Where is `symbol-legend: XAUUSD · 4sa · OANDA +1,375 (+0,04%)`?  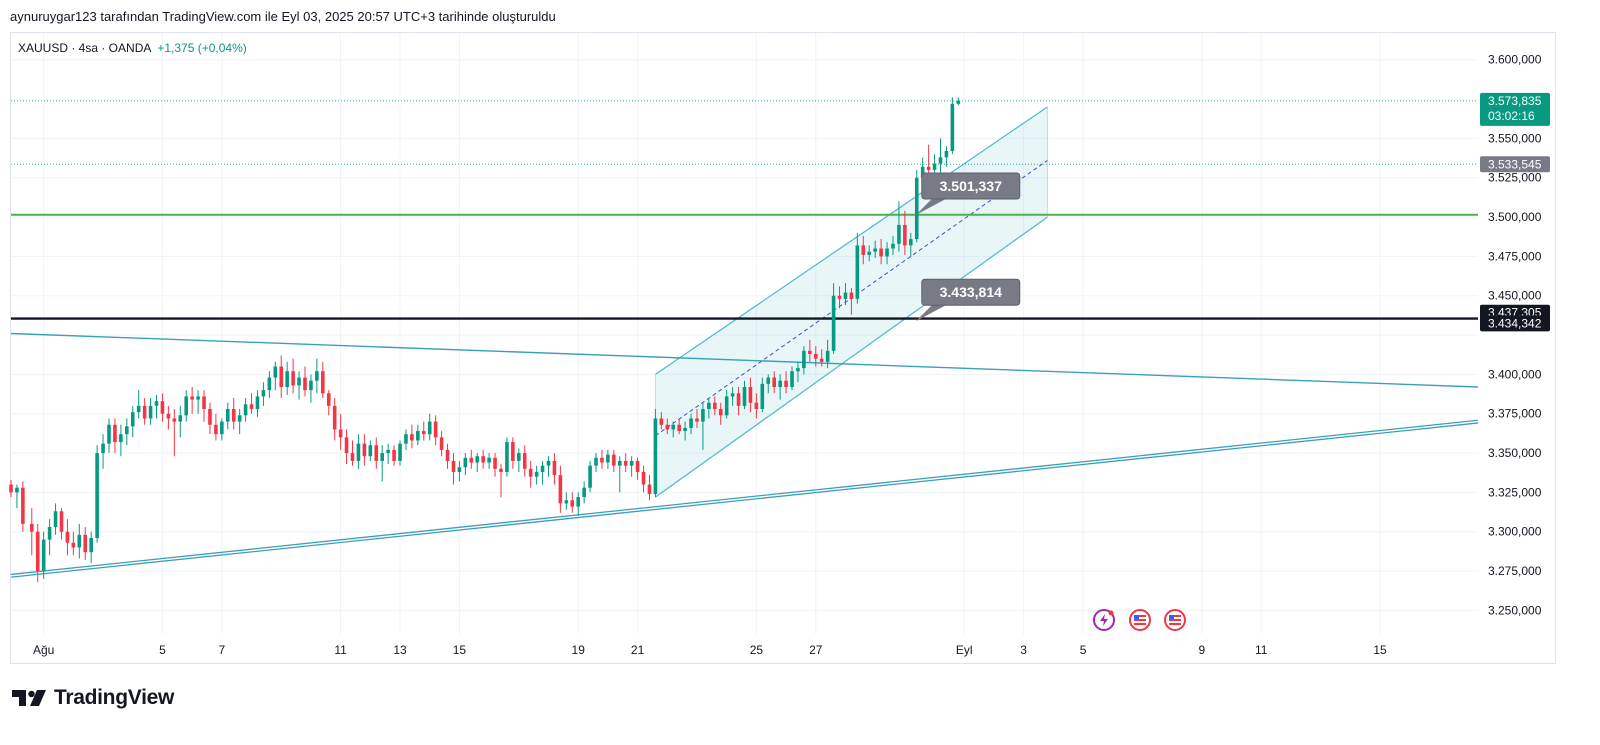 symbol-legend: XAUUSD · 4sa · OANDA +1,375 (+0,04%) is located at coordinates (132, 48).